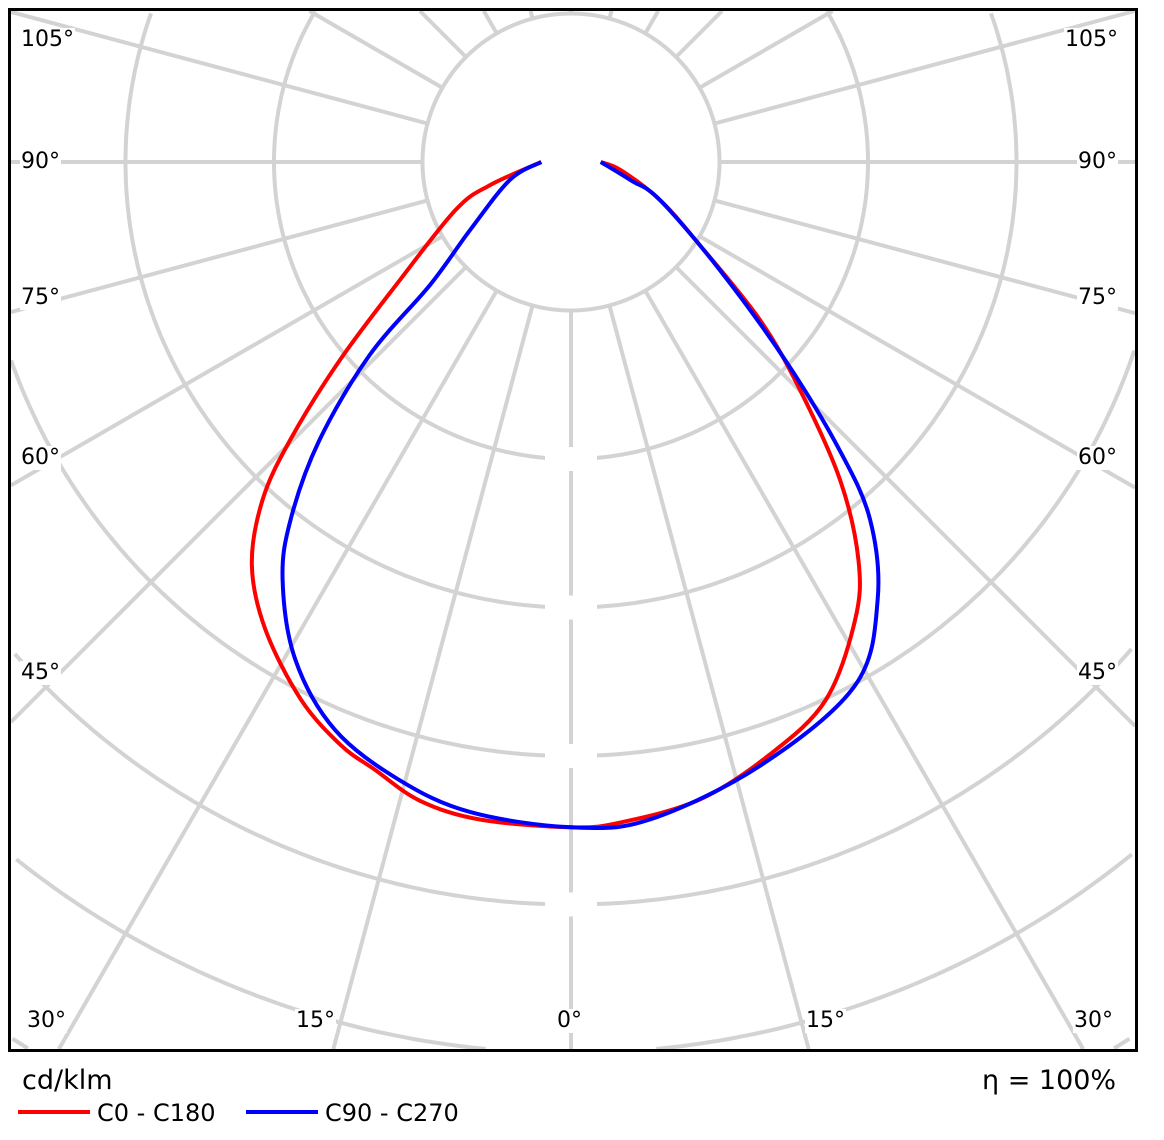 The image size is (1164, 1140). Describe the element at coordinates (54, 1112) in the screenshot. I see `legend-swatch-c0-c180` at that location.